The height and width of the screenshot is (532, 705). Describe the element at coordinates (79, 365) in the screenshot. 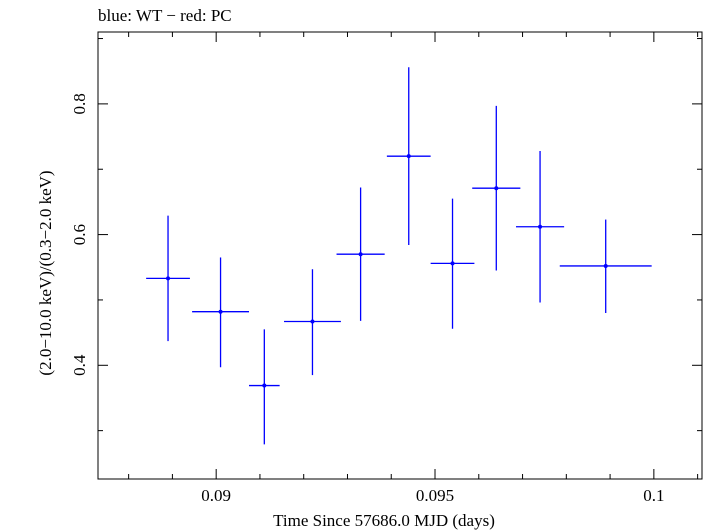

I see `y-tick-label: 0.4` at that location.